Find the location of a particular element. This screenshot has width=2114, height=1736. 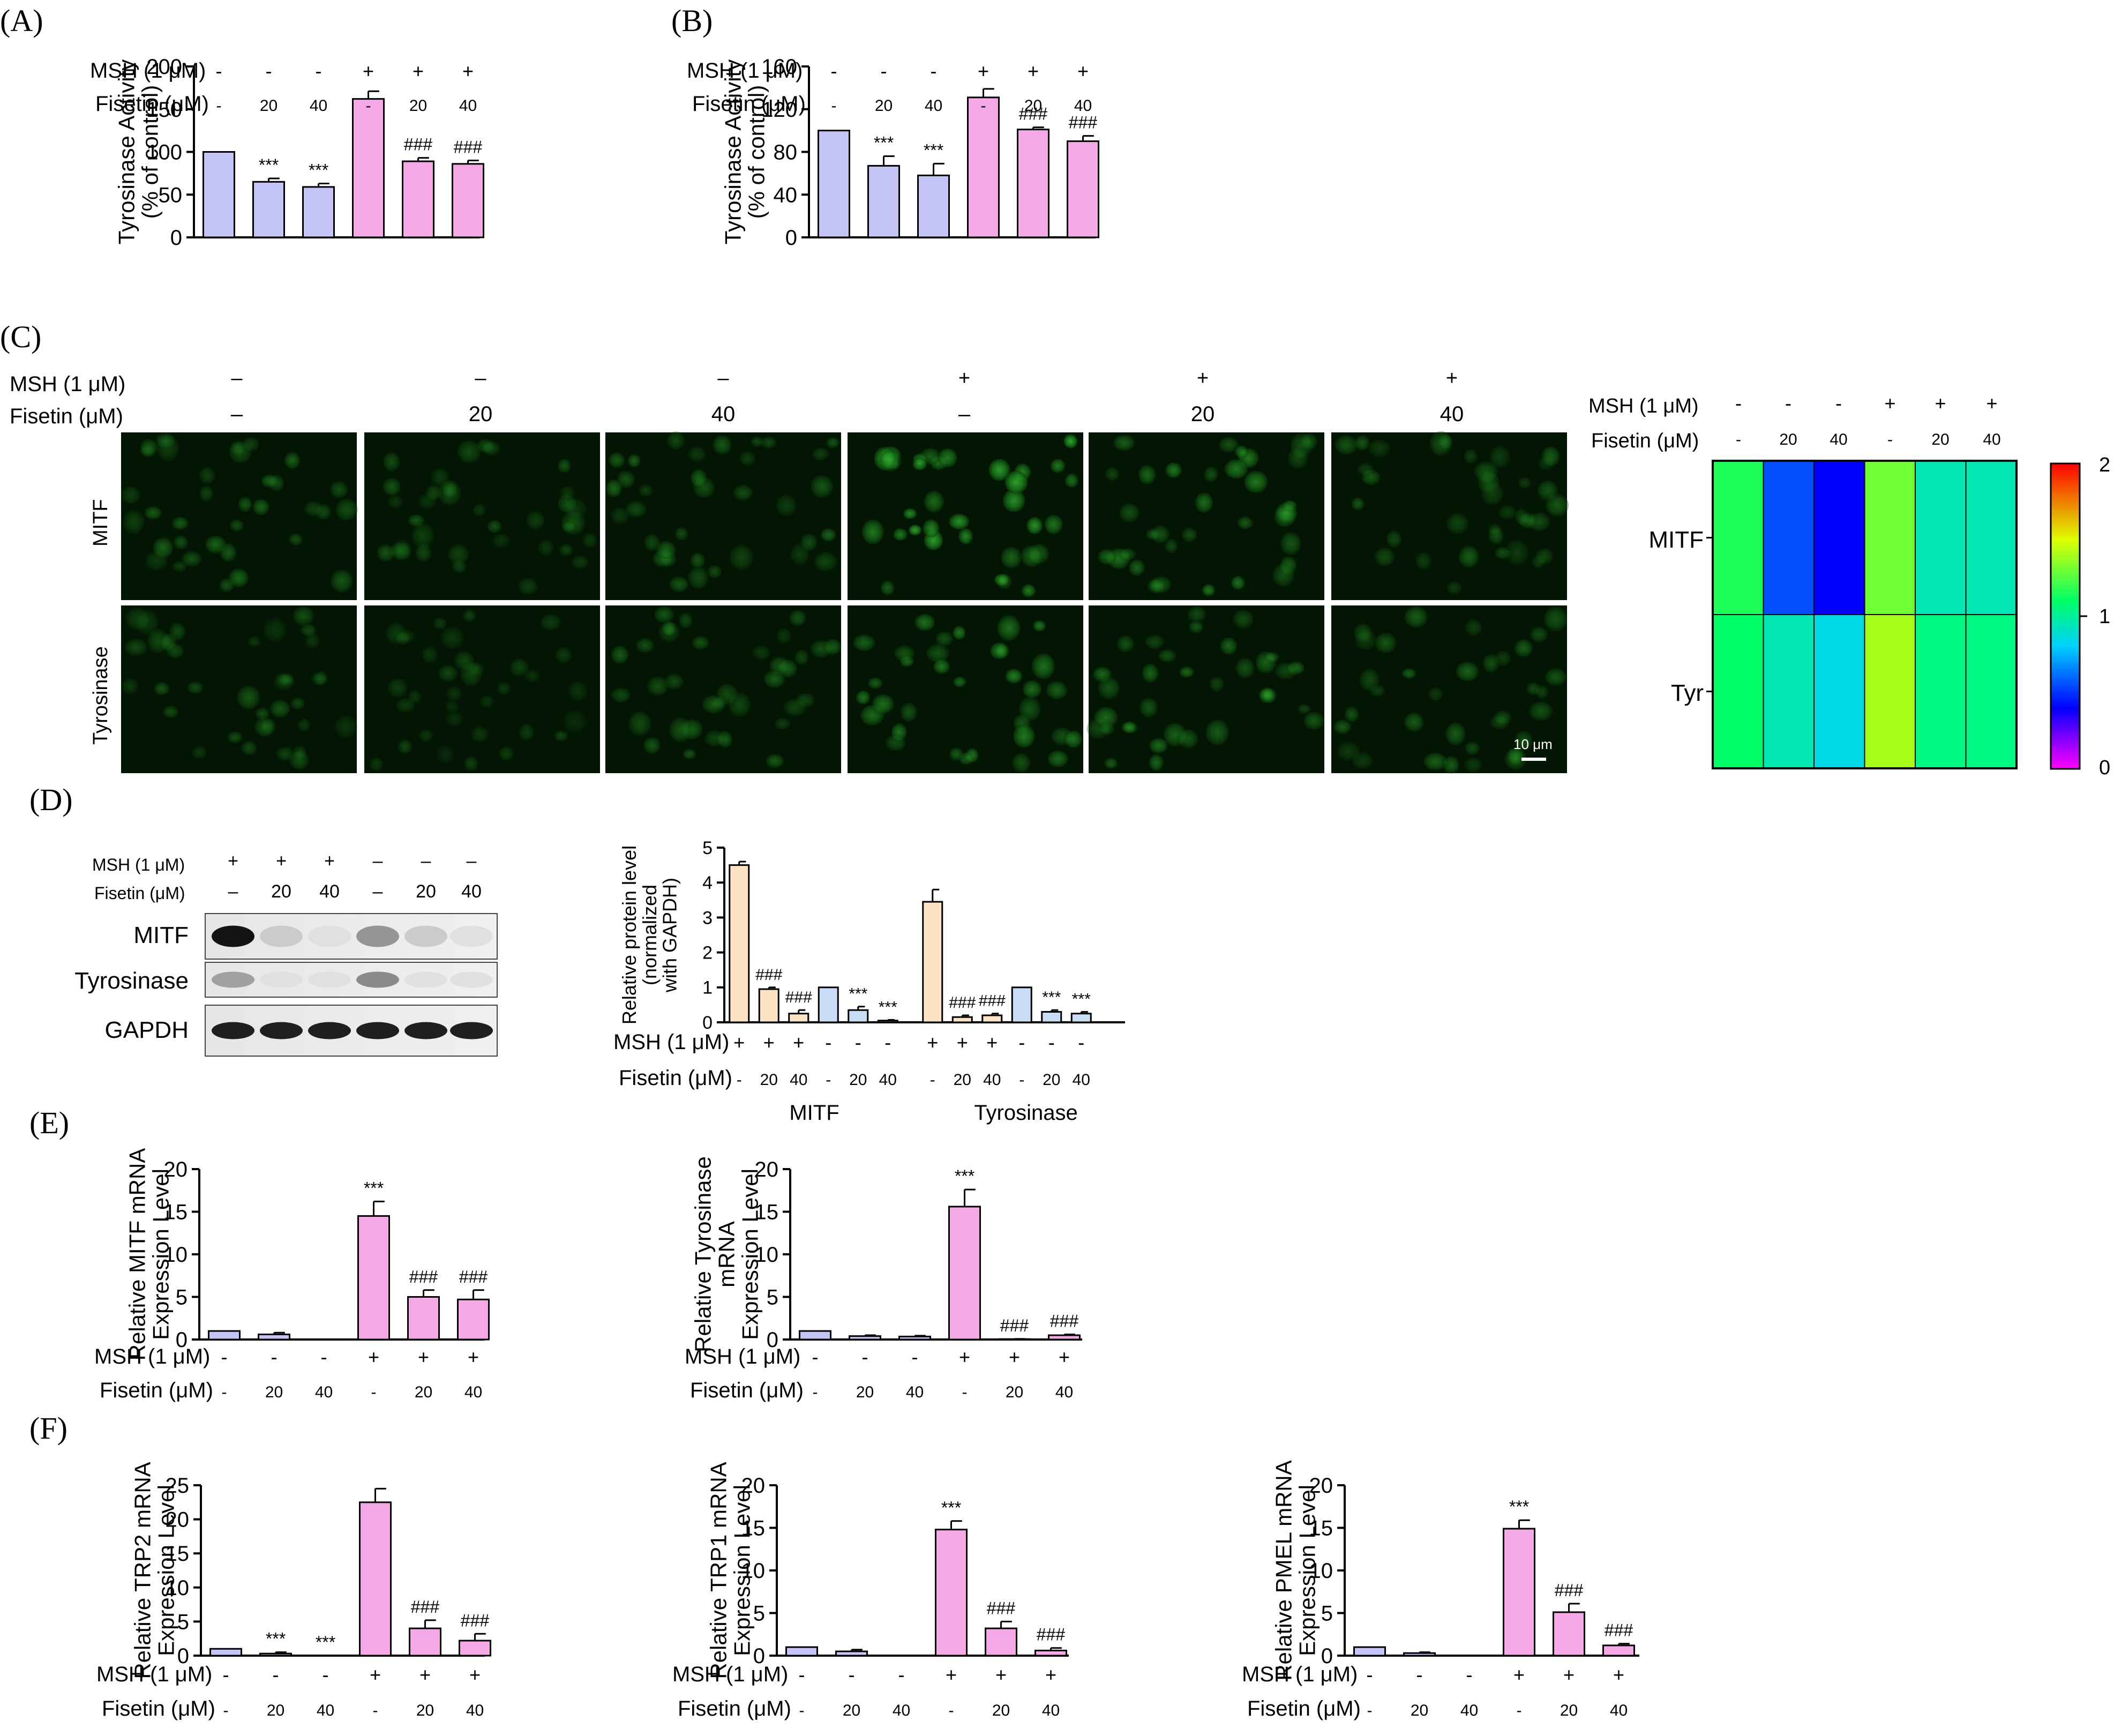

panel-label-D: (D) is located at coordinates (51, 799).